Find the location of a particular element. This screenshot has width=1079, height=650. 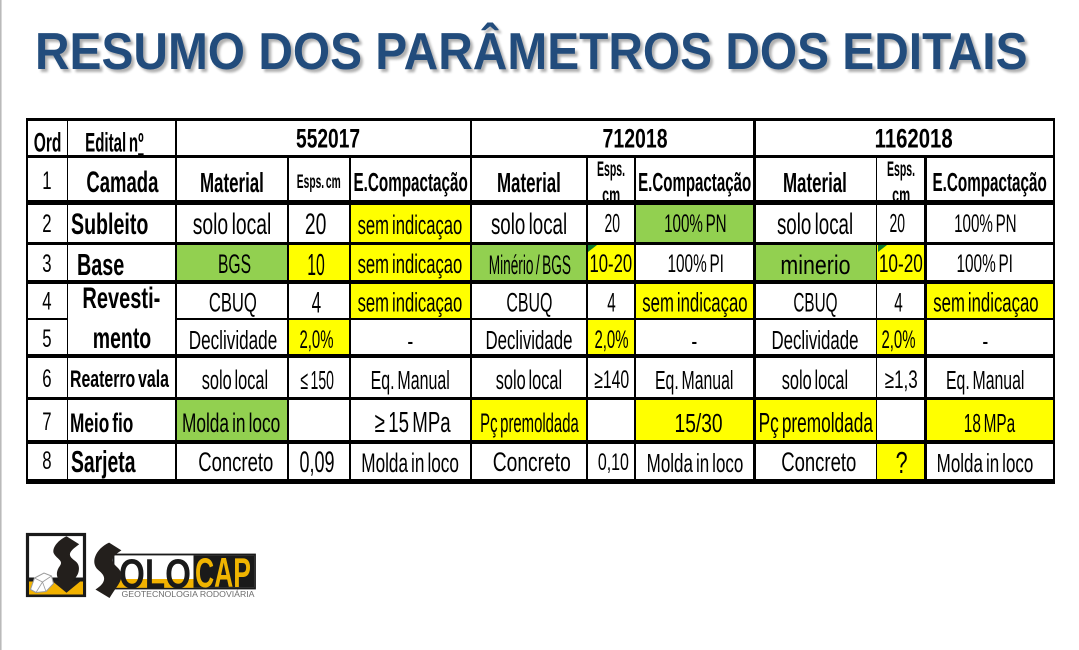

svg-text: OLO is located at coordinates (155, 573).